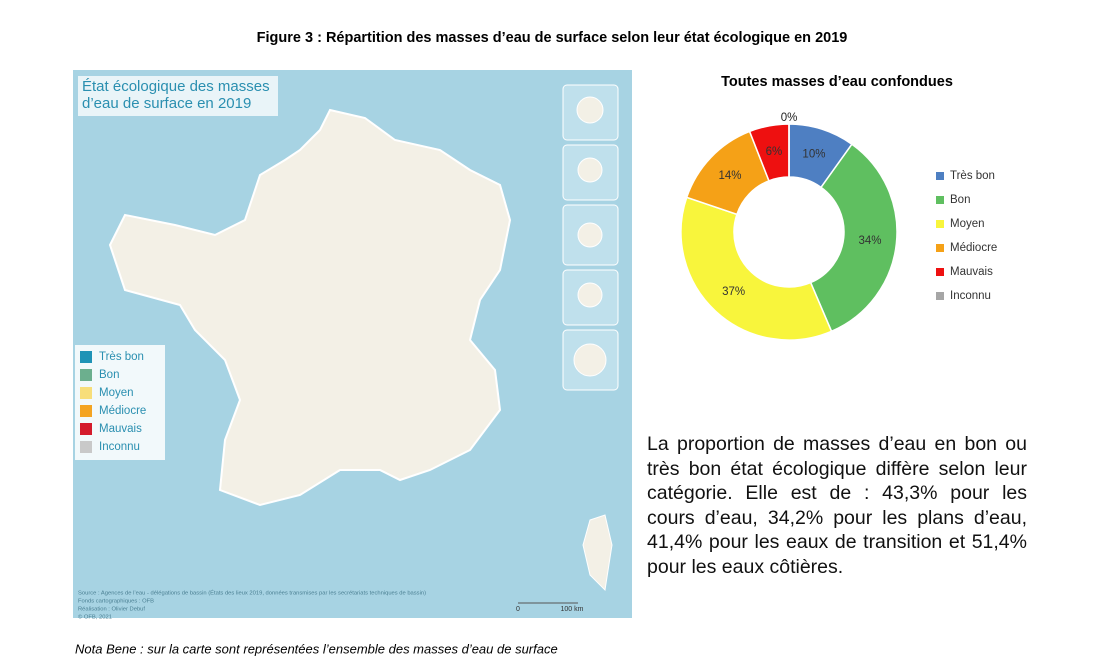  What do you see at coordinates (176, 86) in the screenshot?
I see `map-title: État écologique des masses` at bounding box center [176, 86].